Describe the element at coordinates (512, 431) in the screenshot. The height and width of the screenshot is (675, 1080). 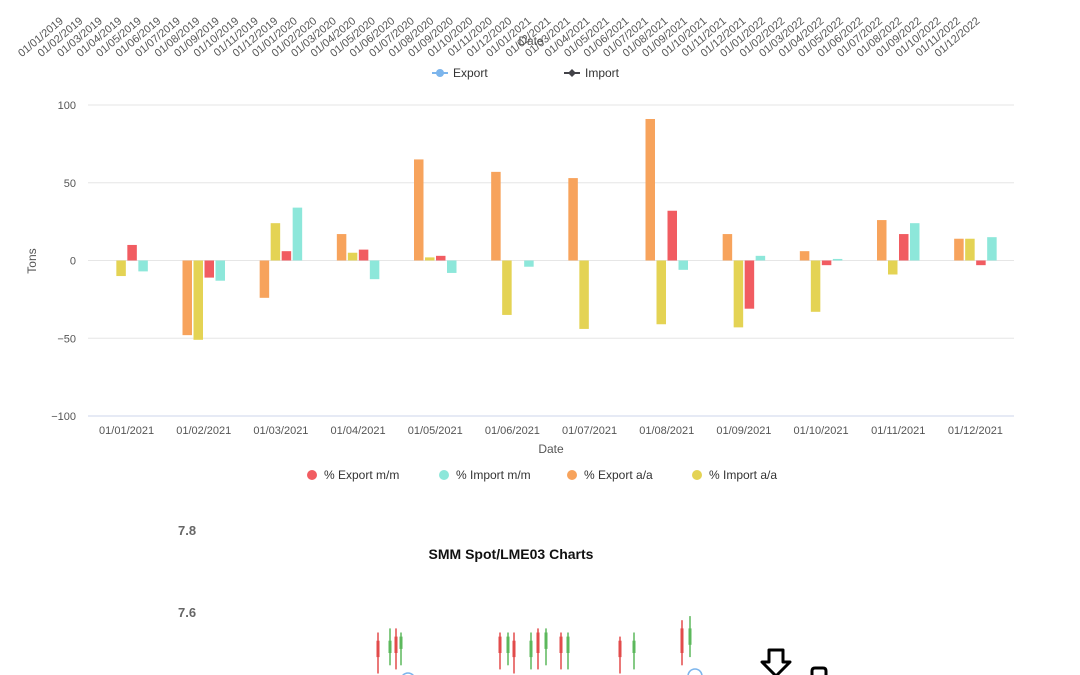
I see `bar-x-tick-label: 01/06/2021` at that location.